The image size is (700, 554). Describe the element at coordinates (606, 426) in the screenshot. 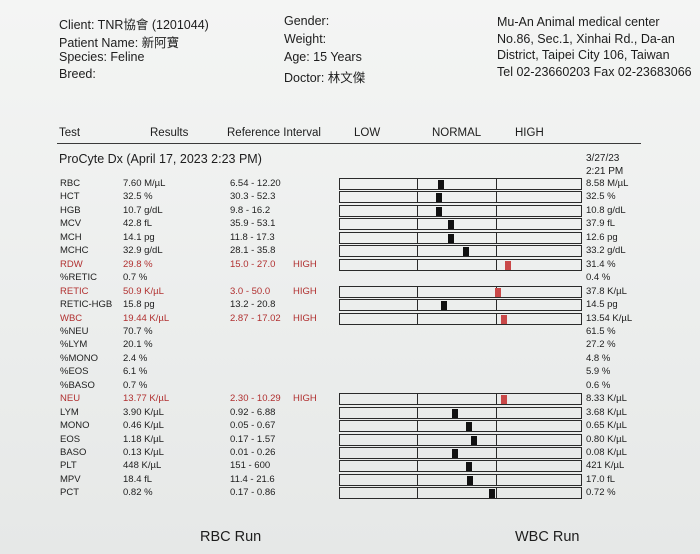

I see `previous-result: 0.65 K/µL` at that location.